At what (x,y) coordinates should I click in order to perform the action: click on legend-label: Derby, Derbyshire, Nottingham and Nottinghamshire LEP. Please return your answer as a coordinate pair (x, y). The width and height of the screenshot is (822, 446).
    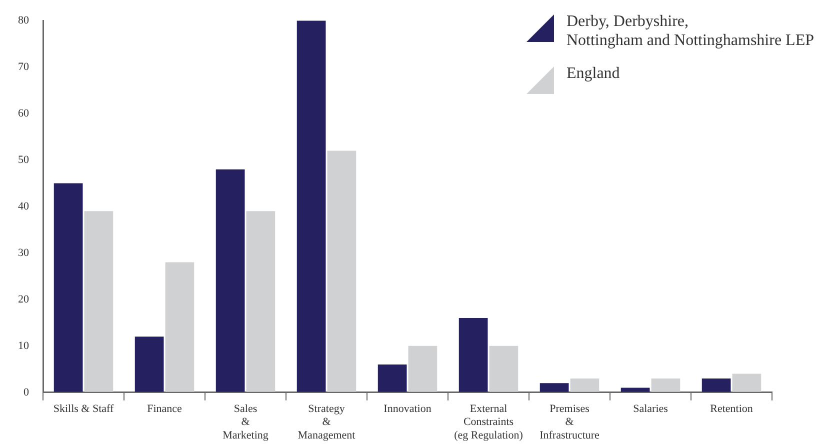
    Looking at the image, I should click on (690, 31).